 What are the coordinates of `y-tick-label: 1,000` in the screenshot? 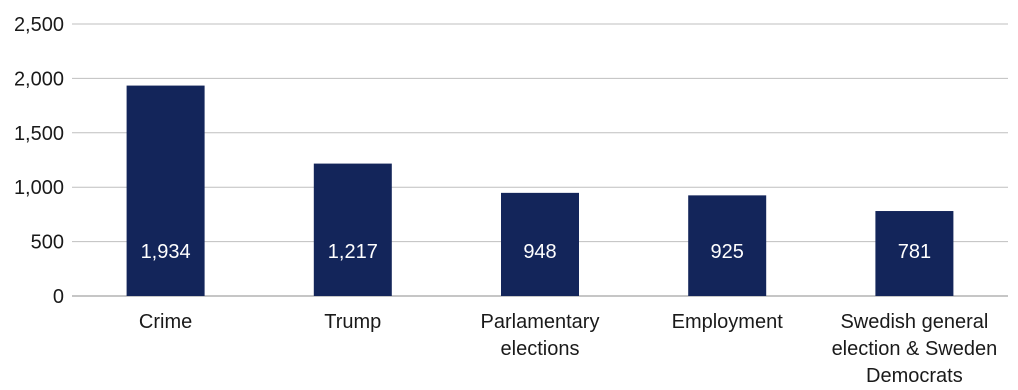 It's located at (39, 188).